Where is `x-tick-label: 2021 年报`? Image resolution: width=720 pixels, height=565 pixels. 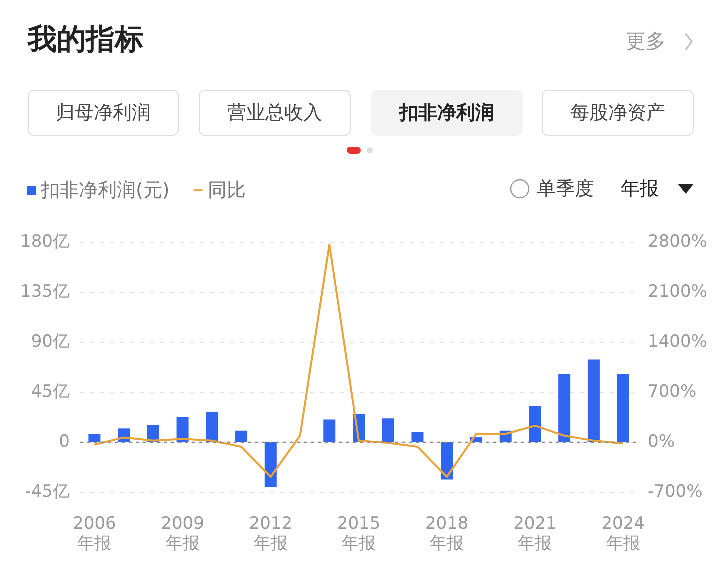
x-tick-label: 2021 年报 is located at coordinates (535, 534).